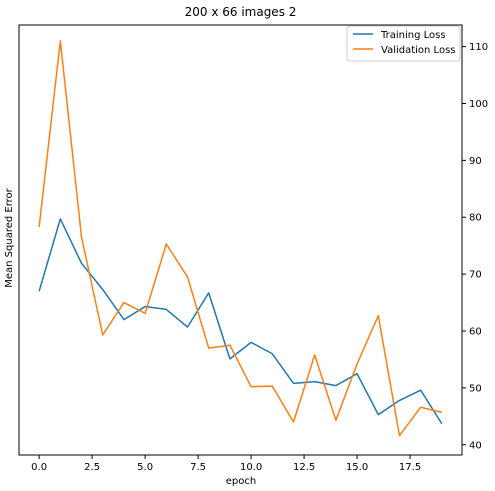  What do you see at coordinates (475, 332) in the screenshot?
I see `y-tick-label: 60` at bounding box center [475, 332].